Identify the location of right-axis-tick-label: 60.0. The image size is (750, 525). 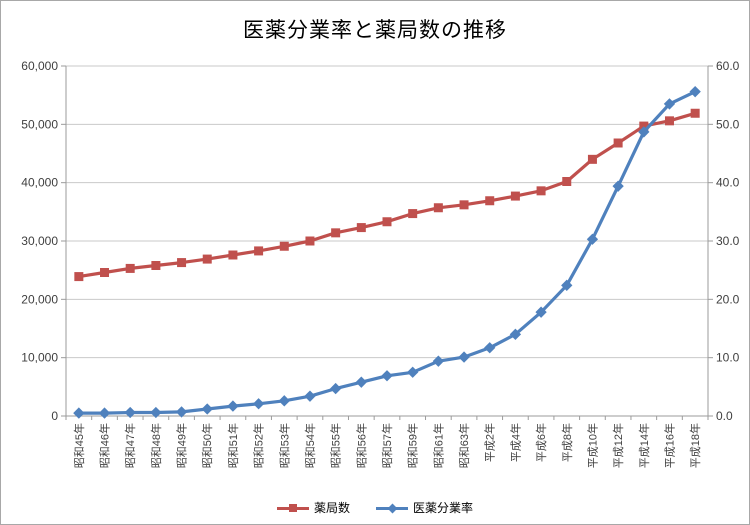
(728, 66).